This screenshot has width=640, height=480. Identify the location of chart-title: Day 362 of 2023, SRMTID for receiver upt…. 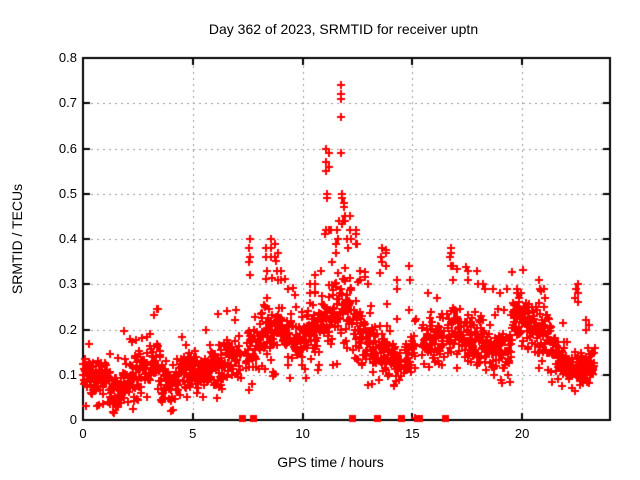
(343, 29).